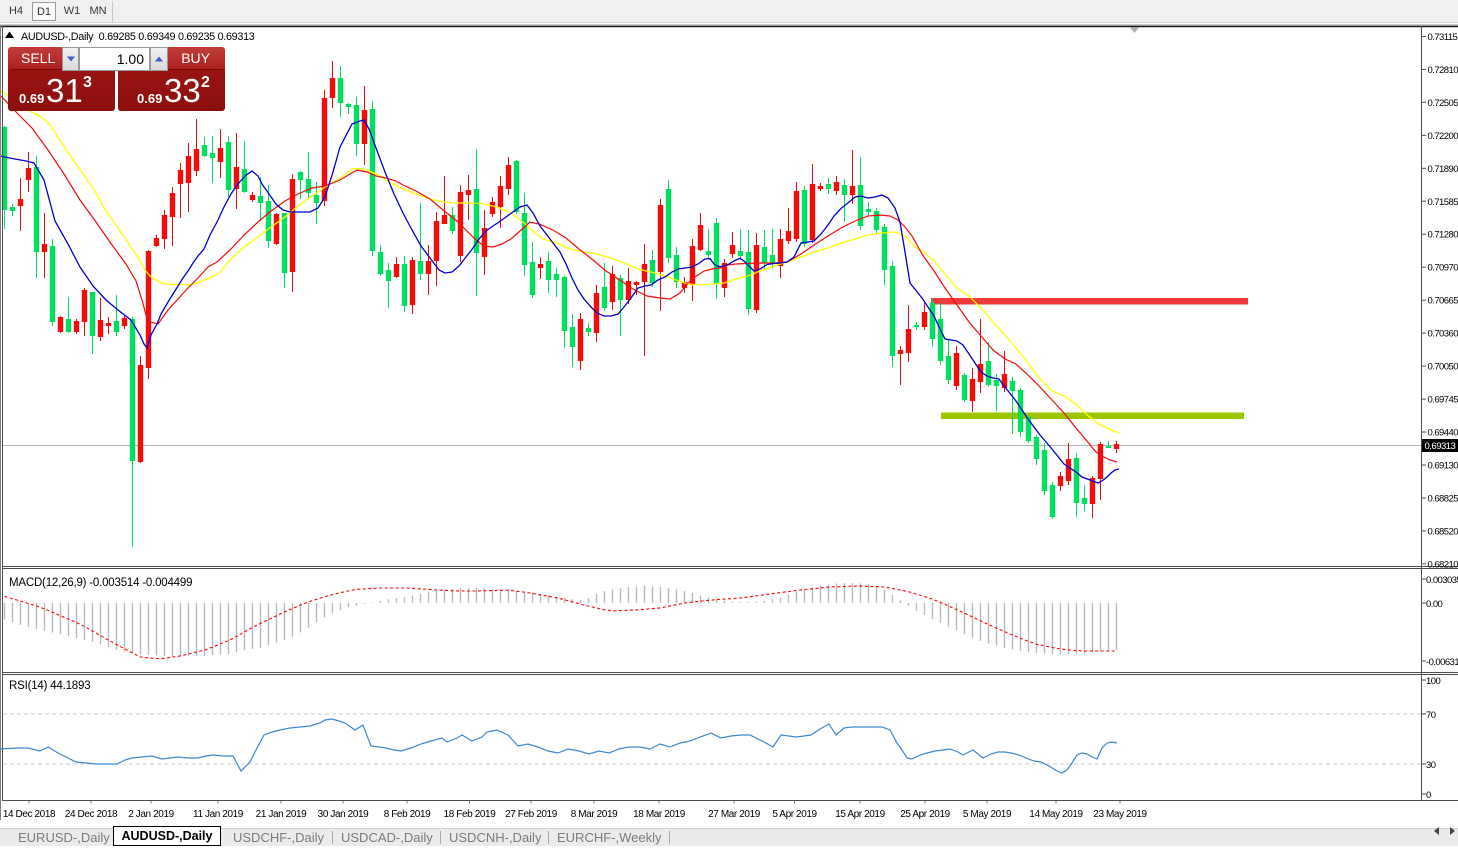 This screenshot has width=1458, height=851. Describe the element at coordinates (49, 686) in the screenshot. I see `svg-text: RSI(14) 44.1893` at that location.